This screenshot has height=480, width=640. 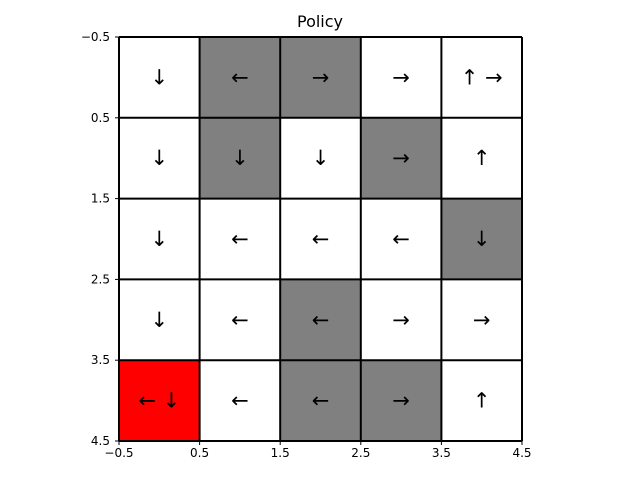 I want to click on cell-wall-r4-c2, so click(x=320, y=400).